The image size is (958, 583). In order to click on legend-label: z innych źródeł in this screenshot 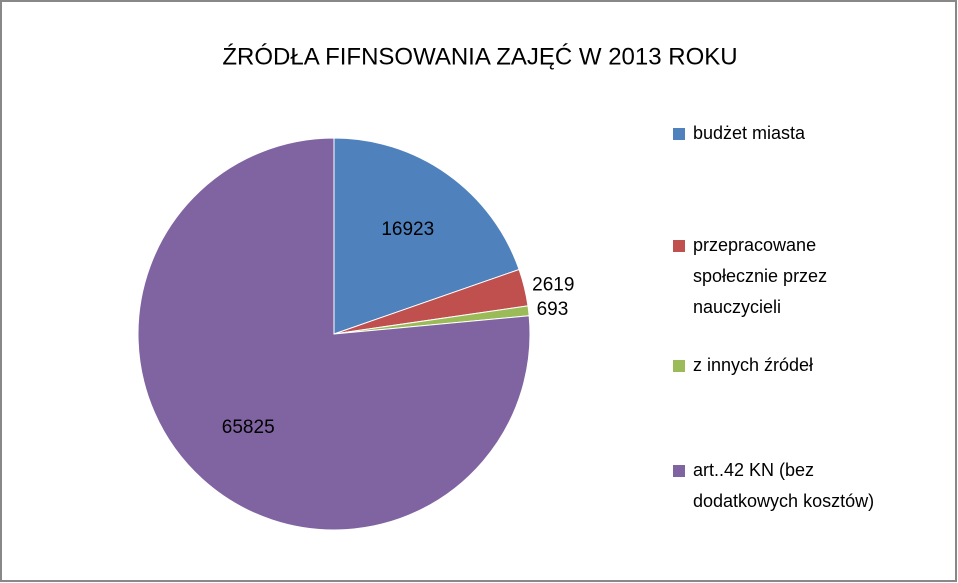, I will do `click(753, 365)`.